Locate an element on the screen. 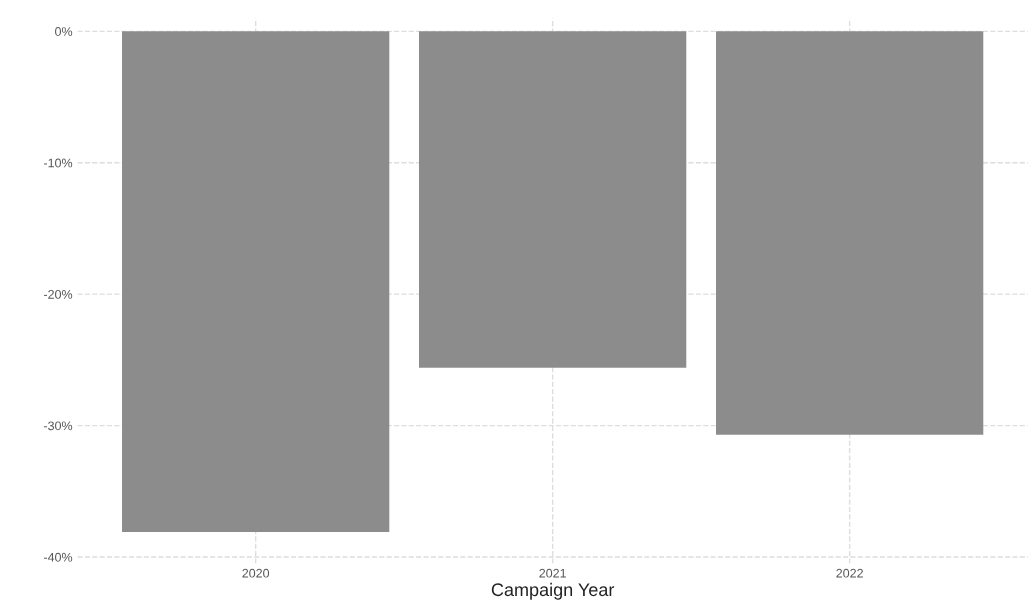 This screenshot has width=1033, height=606. x-tick-label: 2022 is located at coordinates (849, 573).